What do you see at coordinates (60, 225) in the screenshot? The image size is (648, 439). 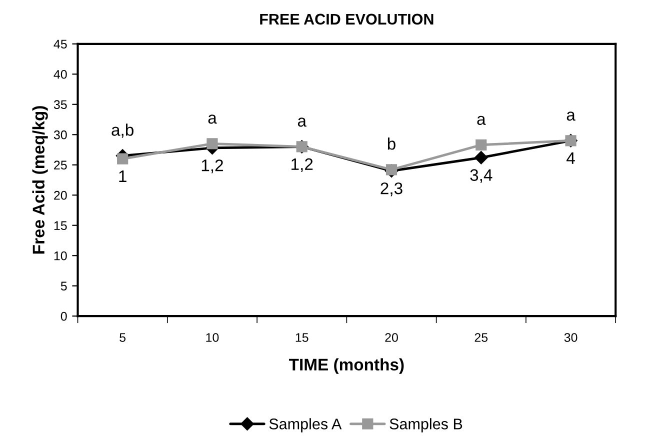 I see `y-tick-label: 15` at bounding box center [60, 225].